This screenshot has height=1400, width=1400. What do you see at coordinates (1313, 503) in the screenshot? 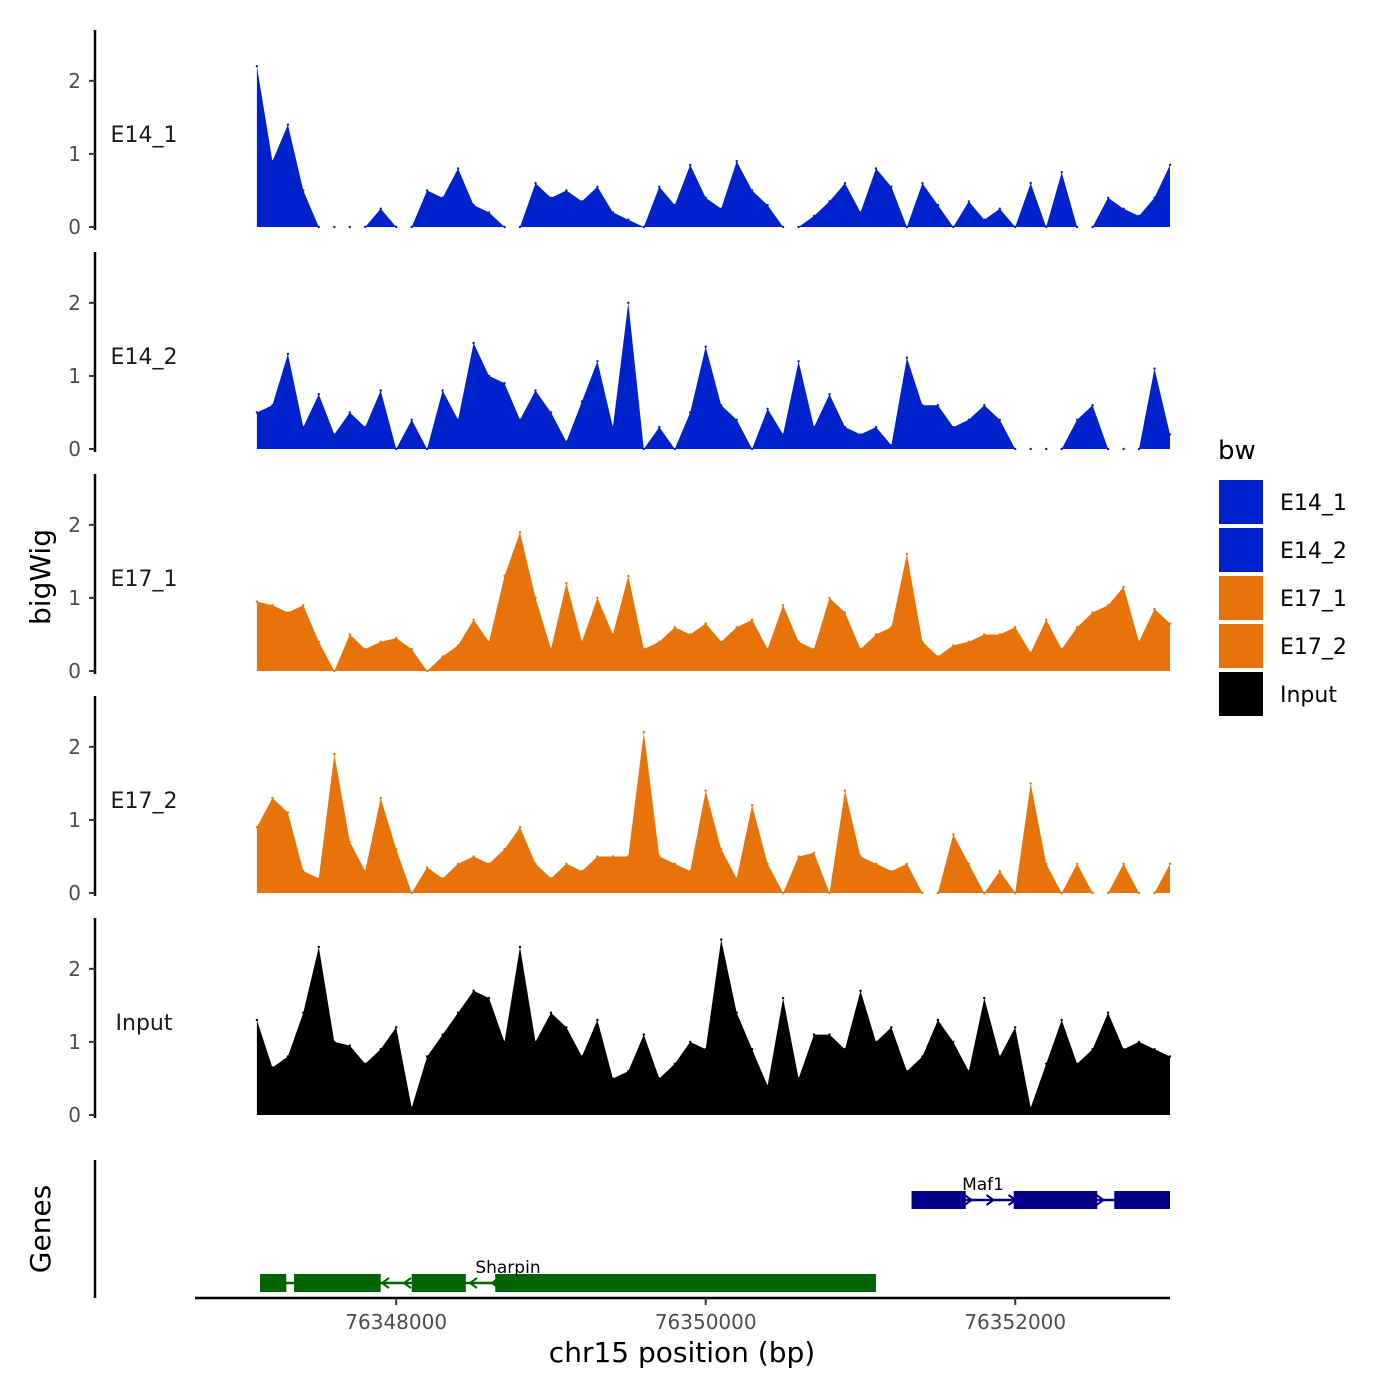
I see `legend-label-e14-1: E14_1` at bounding box center [1313, 503].